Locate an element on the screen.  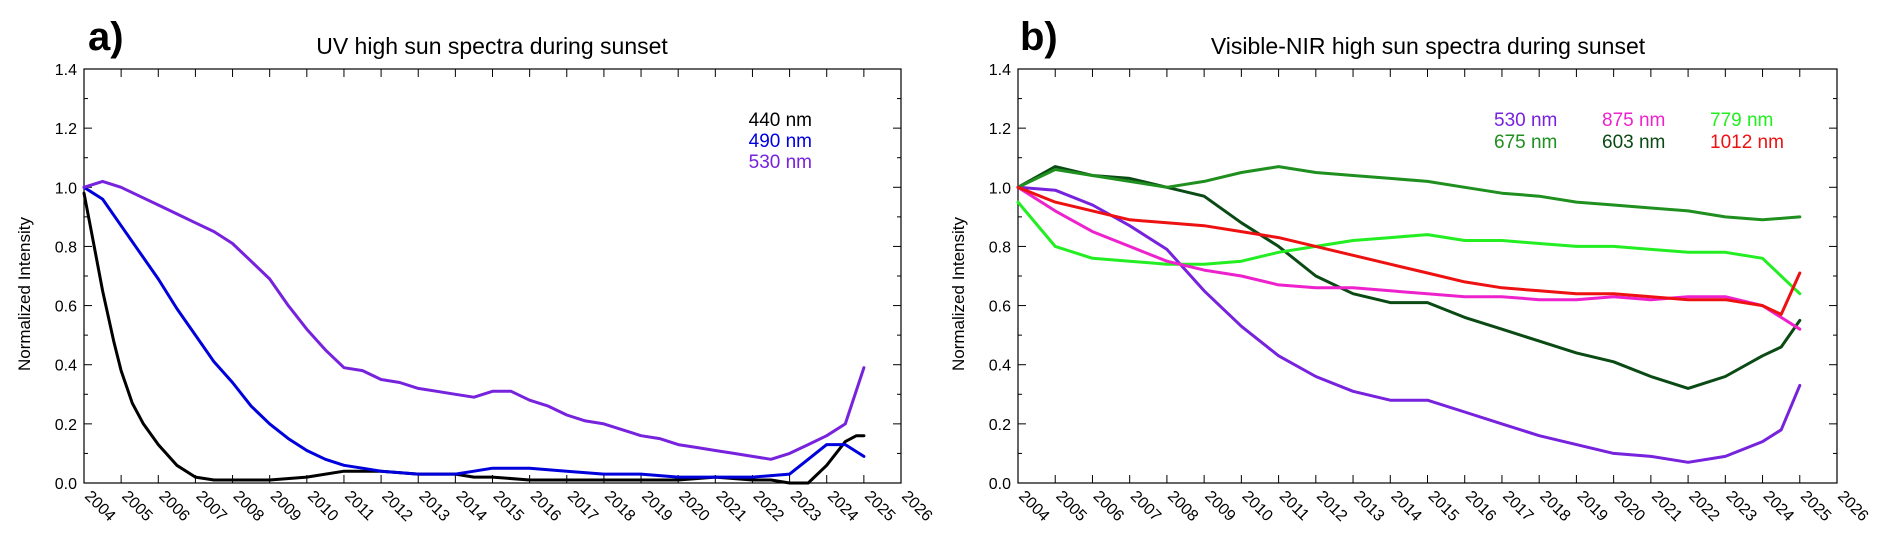
legend-item-440-nm: 440 nm is located at coordinates (780, 120).